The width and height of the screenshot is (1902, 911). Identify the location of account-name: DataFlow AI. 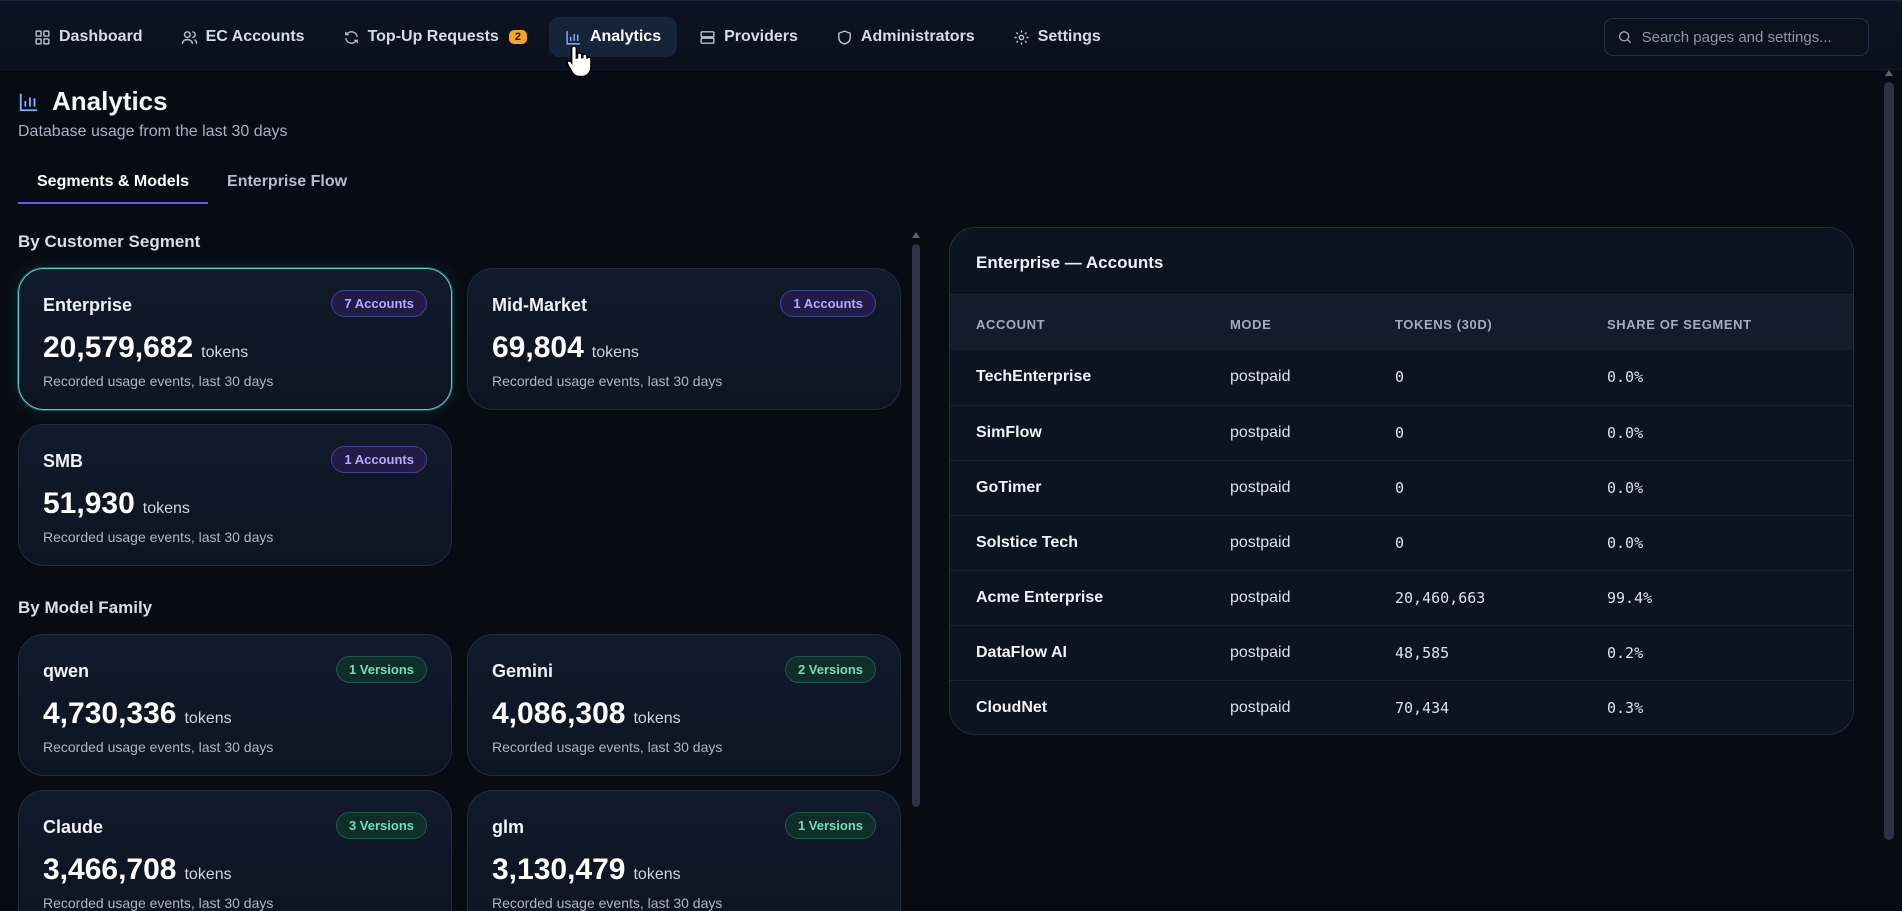
(1021, 652).